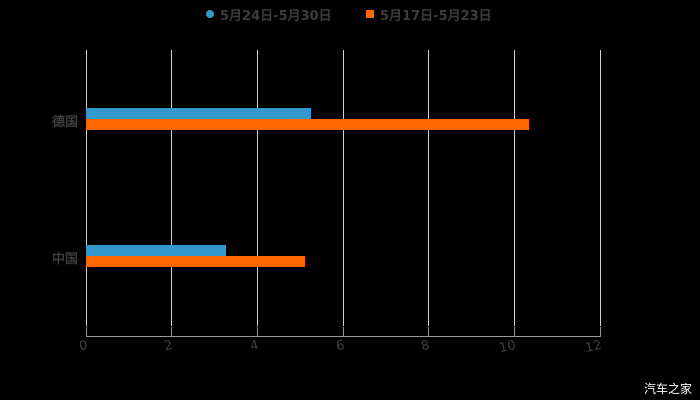 Image resolution: width=700 pixels, height=400 pixels. I want to click on x-tick-label: 4, so click(254, 346).